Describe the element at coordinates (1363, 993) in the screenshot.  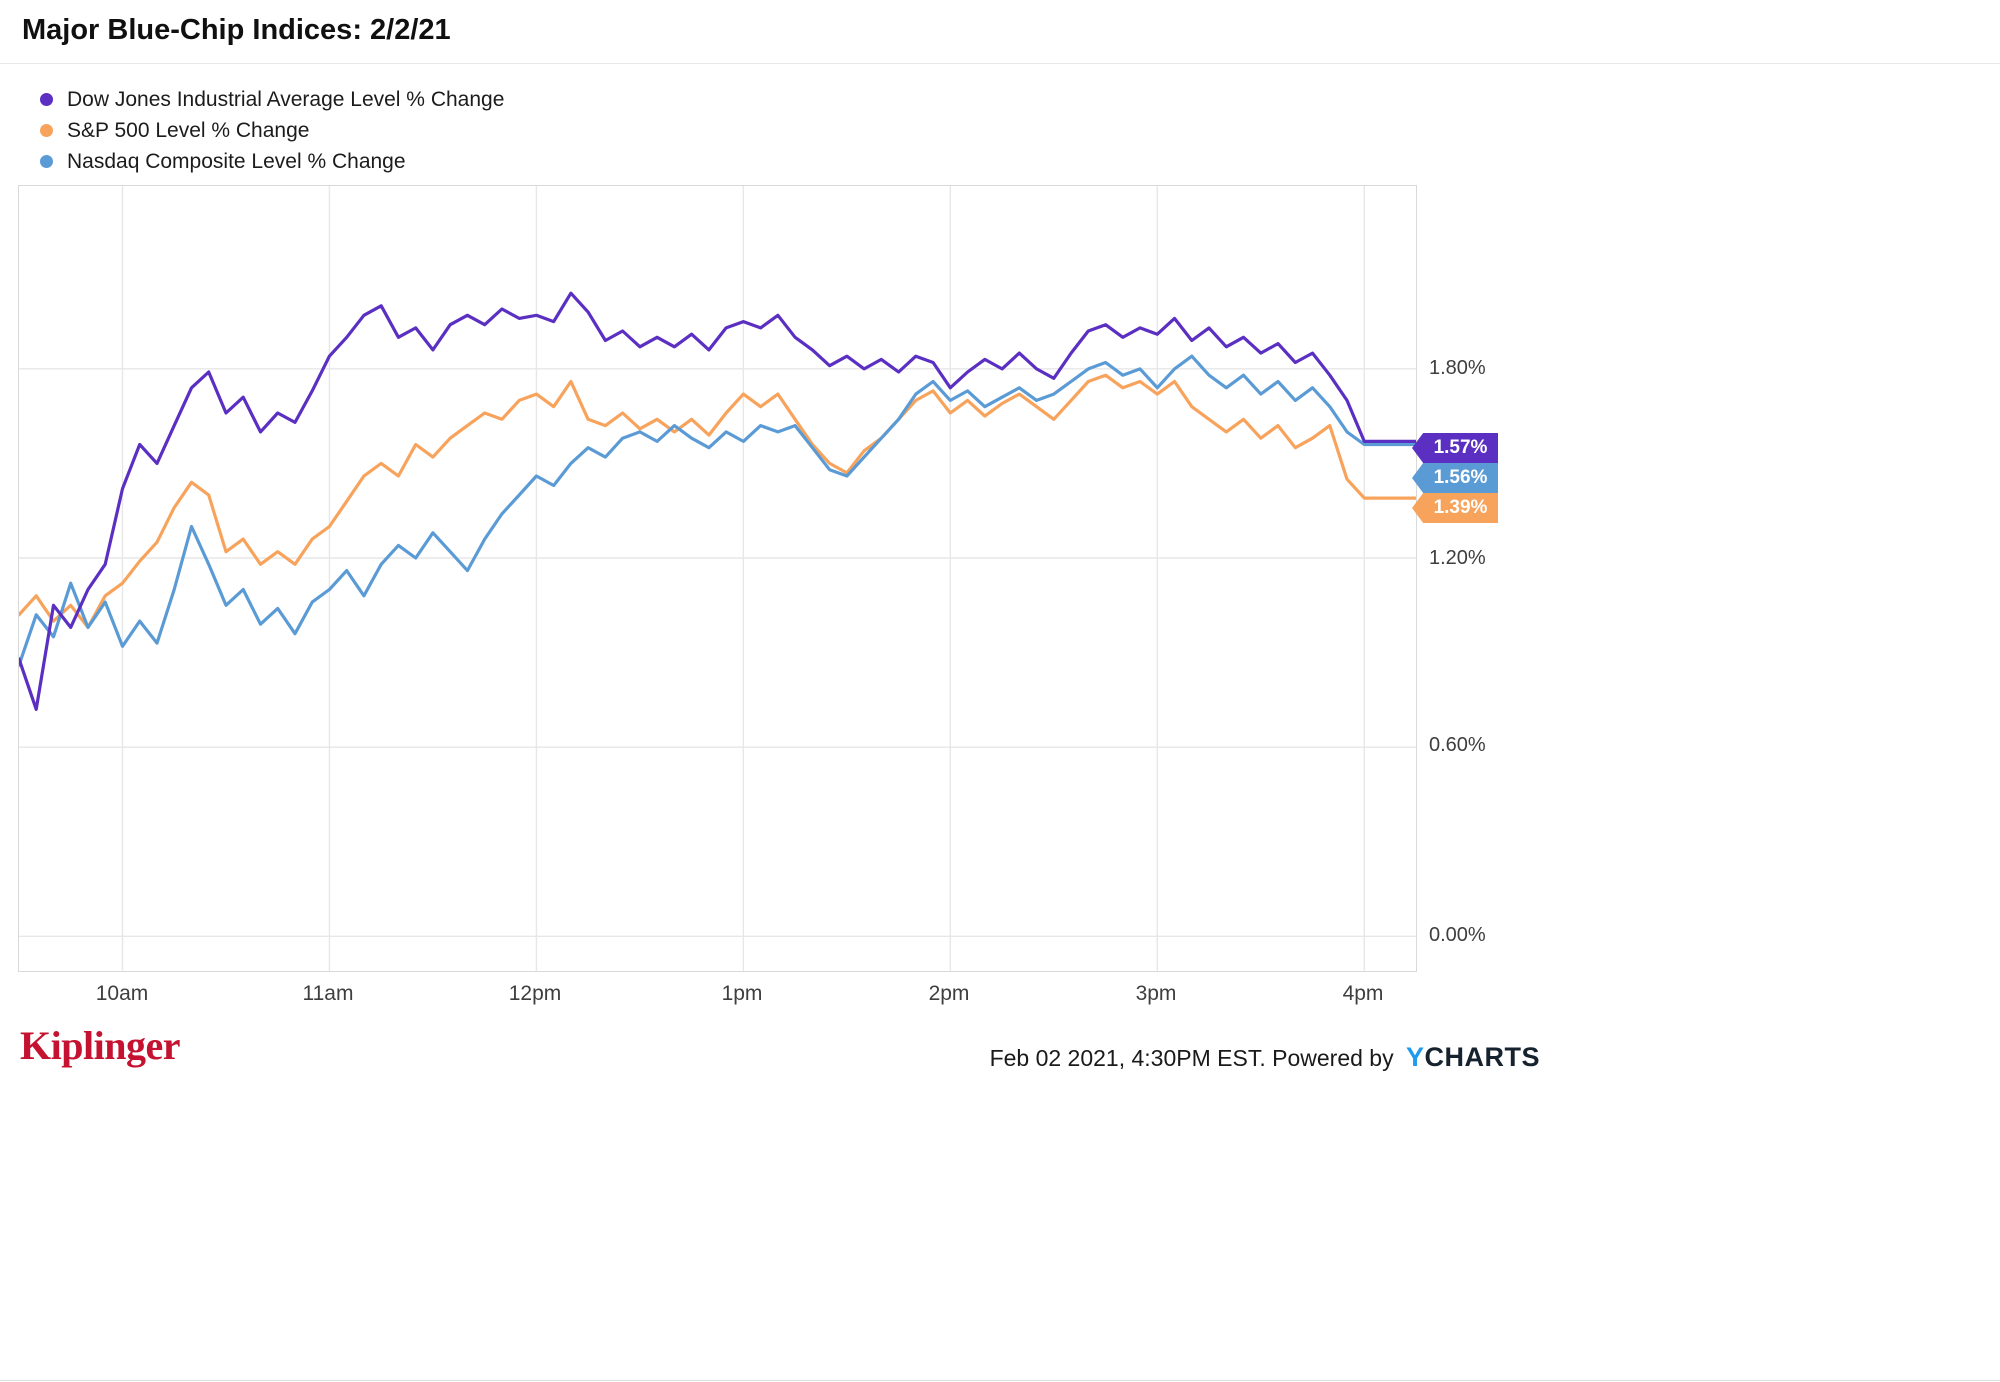
I see `x-tick-label: 4pm` at that location.